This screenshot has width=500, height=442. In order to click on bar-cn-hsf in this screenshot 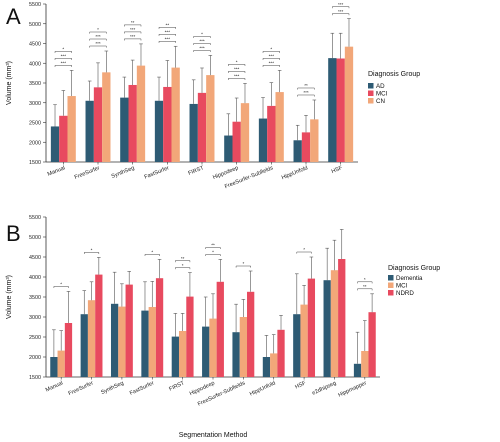, I will do `click(349, 104)`.